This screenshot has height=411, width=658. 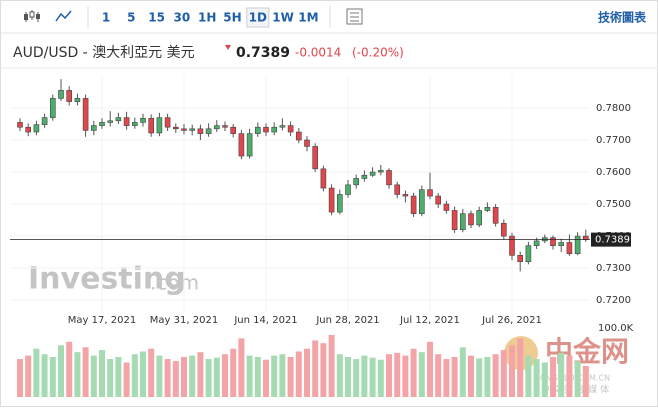 I want to click on last-price-box, so click(x=611, y=239).